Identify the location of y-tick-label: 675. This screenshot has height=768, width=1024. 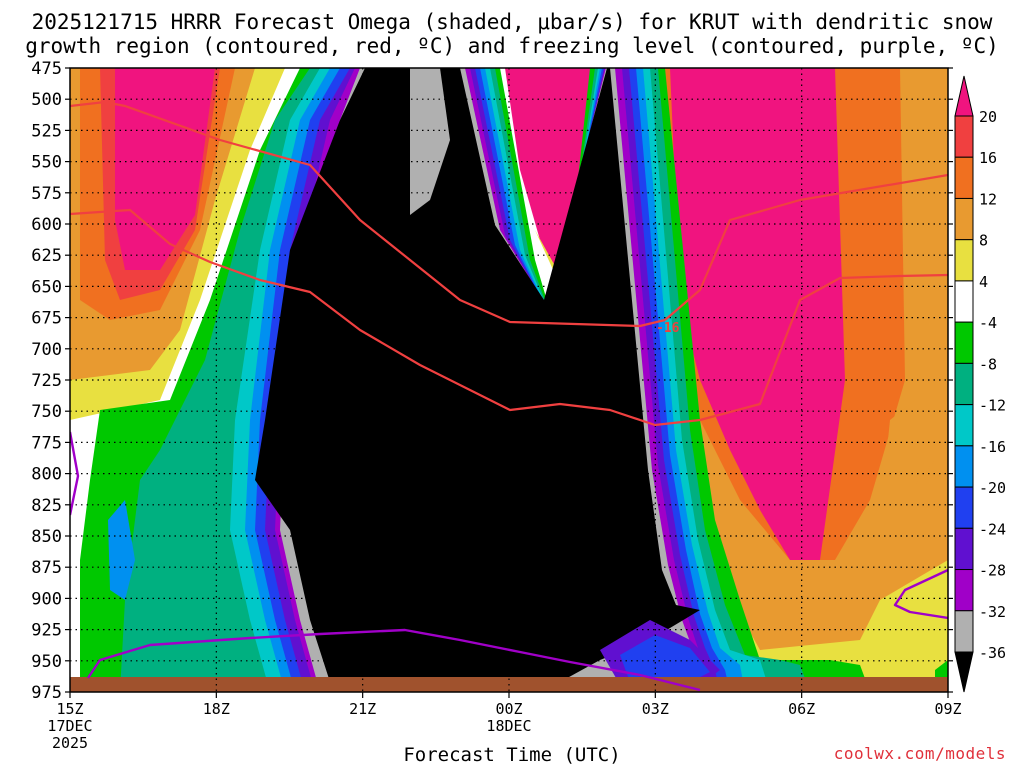
(46, 319).